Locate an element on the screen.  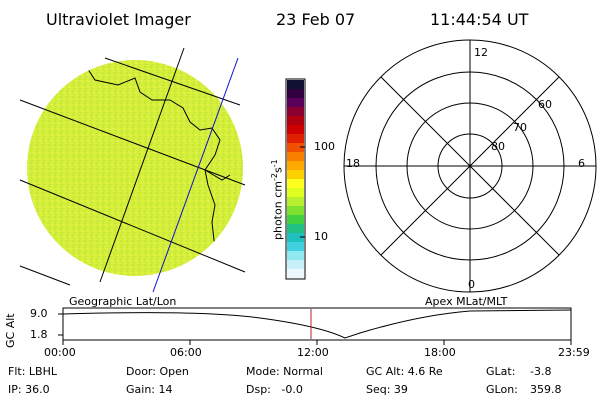
info-mode: Mode: Normal is located at coordinates (284, 371).